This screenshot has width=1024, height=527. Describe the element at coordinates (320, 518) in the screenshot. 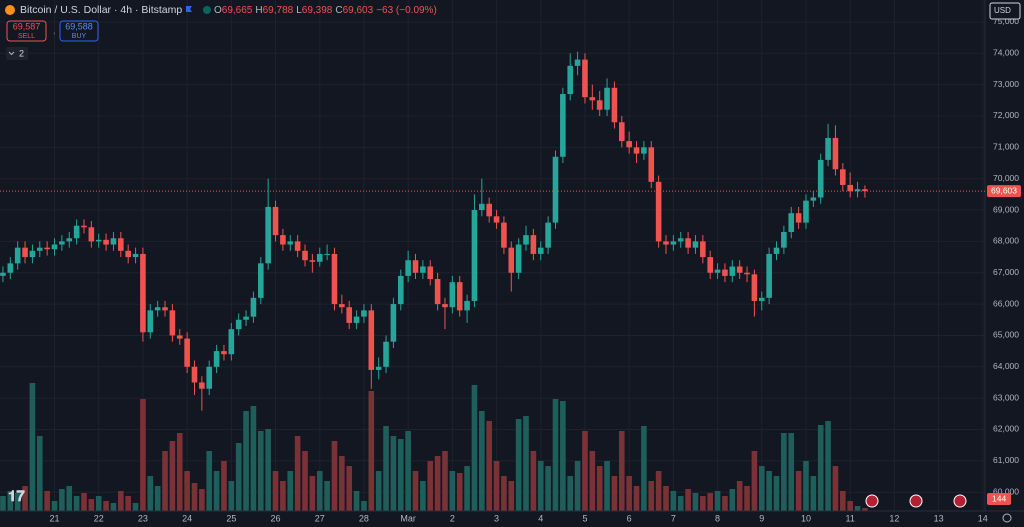

I see `x-tick-label: 27` at that location.